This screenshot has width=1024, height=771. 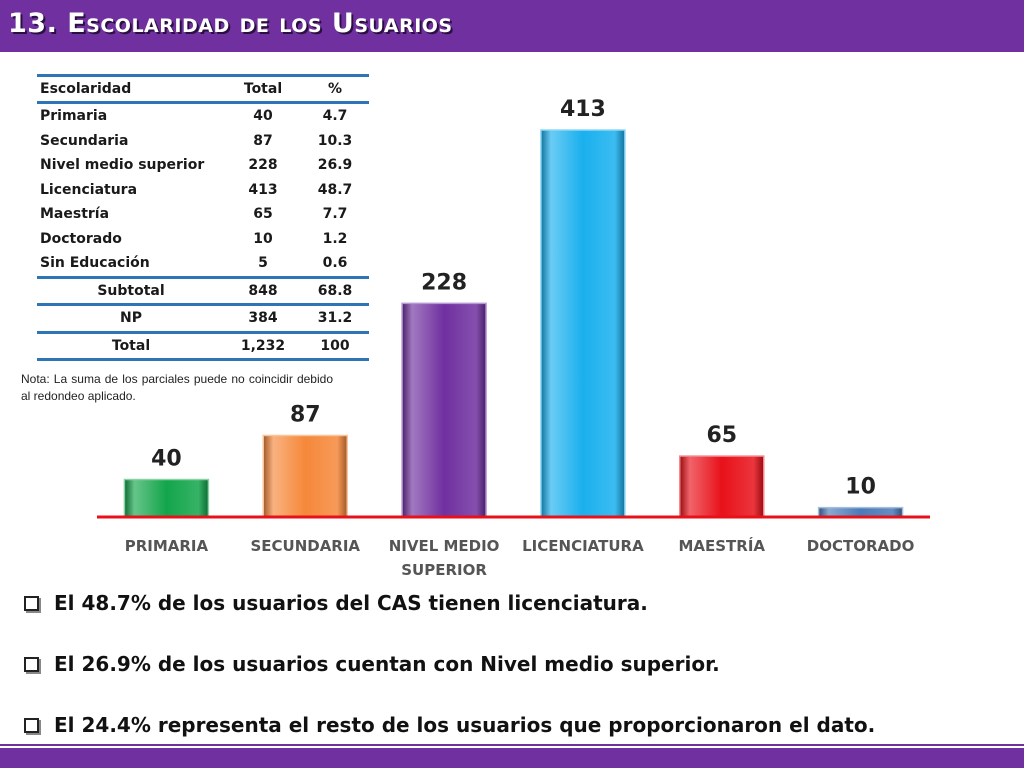 I want to click on table-cell: 26.9, so click(x=335, y=165).